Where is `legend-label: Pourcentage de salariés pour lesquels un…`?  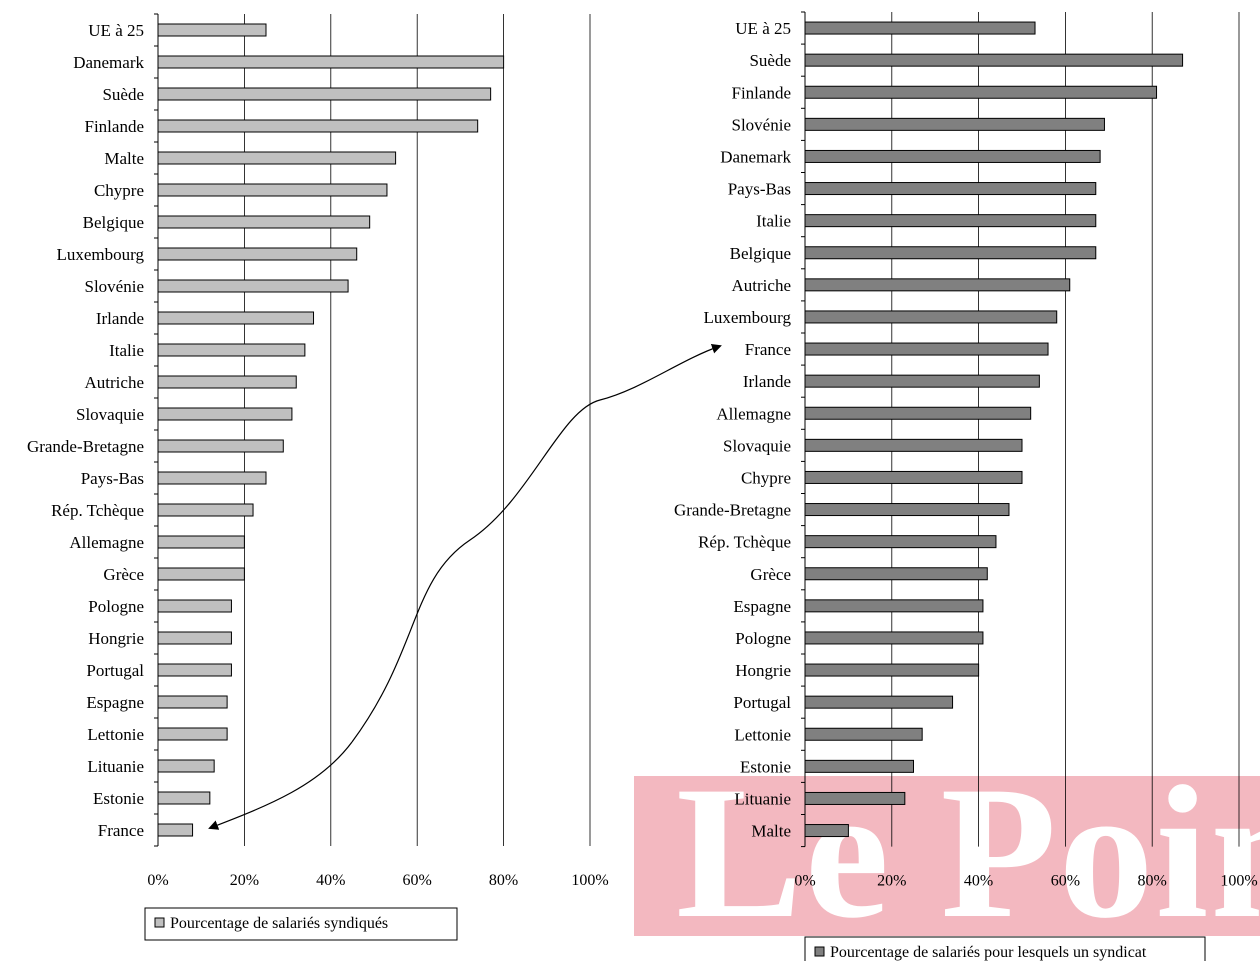 legend-label: Pourcentage de salariés pour lesquels un… is located at coordinates (988, 952).